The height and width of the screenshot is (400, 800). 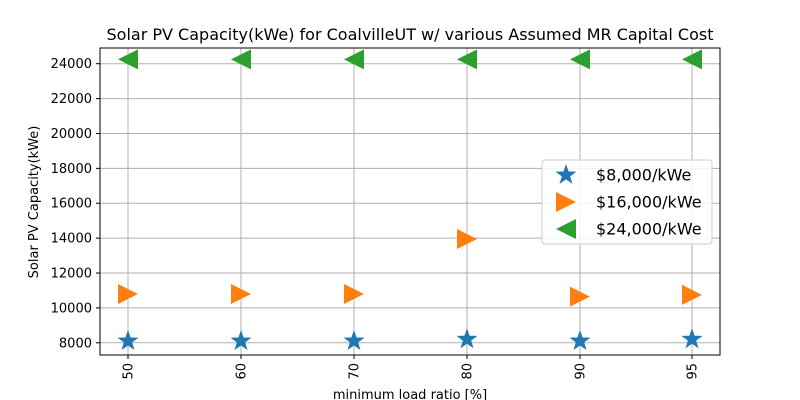 I want to click on legend: $8,000/kWe $16,000/kWe $24,000/kWe, so click(x=627, y=202).